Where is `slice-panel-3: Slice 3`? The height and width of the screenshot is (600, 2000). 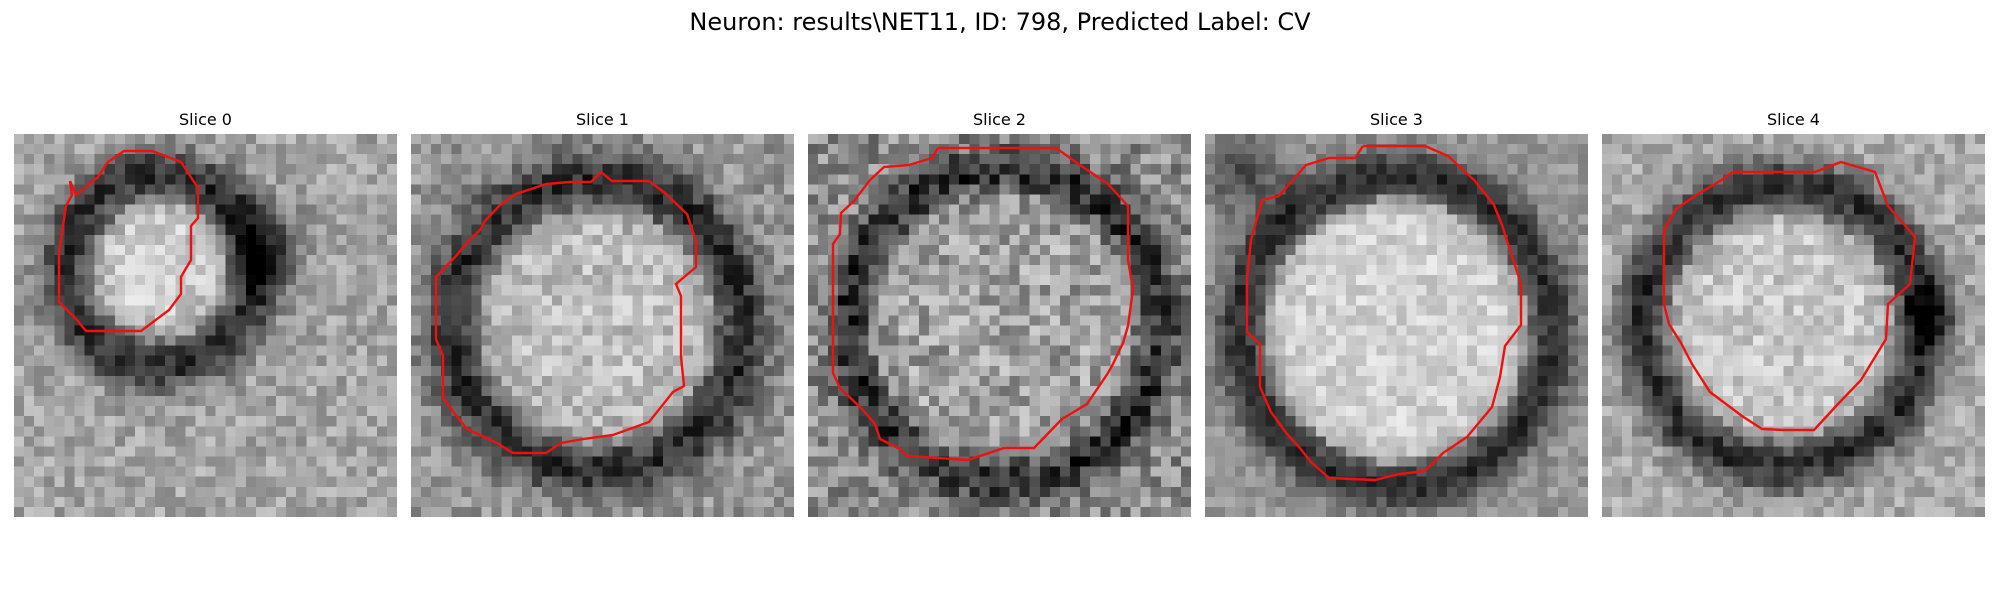 slice-panel-3: Slice 3 is located at coordinates (1396, 313).